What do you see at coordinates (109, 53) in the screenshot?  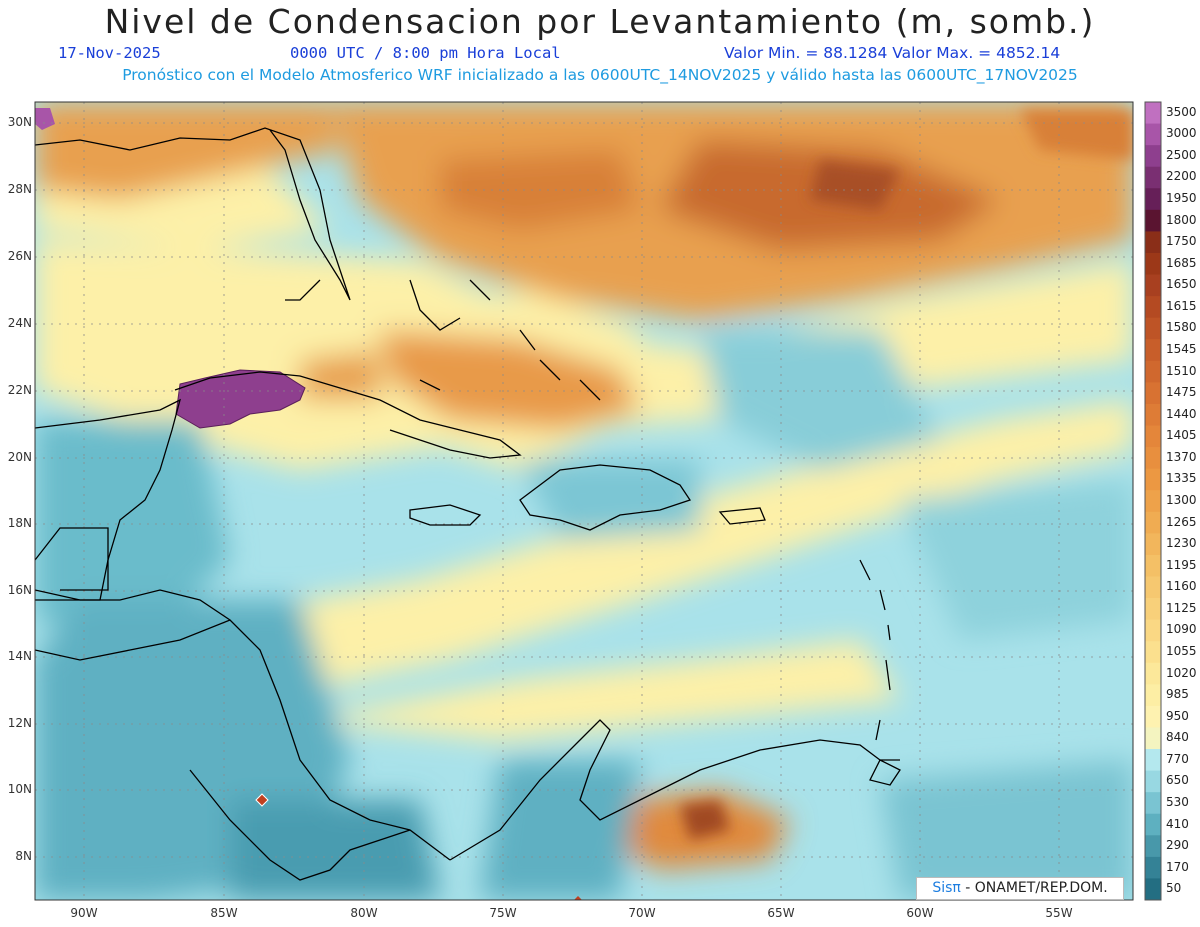 I see `forecast-date: 17-Nov-2025` at bounding box center [109, 53].